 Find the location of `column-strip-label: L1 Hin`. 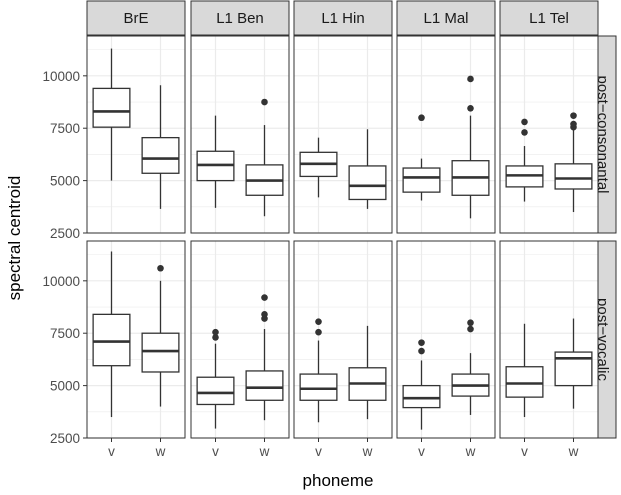

column-strip-label: L1 Hin is located at coordinates (342, 18).